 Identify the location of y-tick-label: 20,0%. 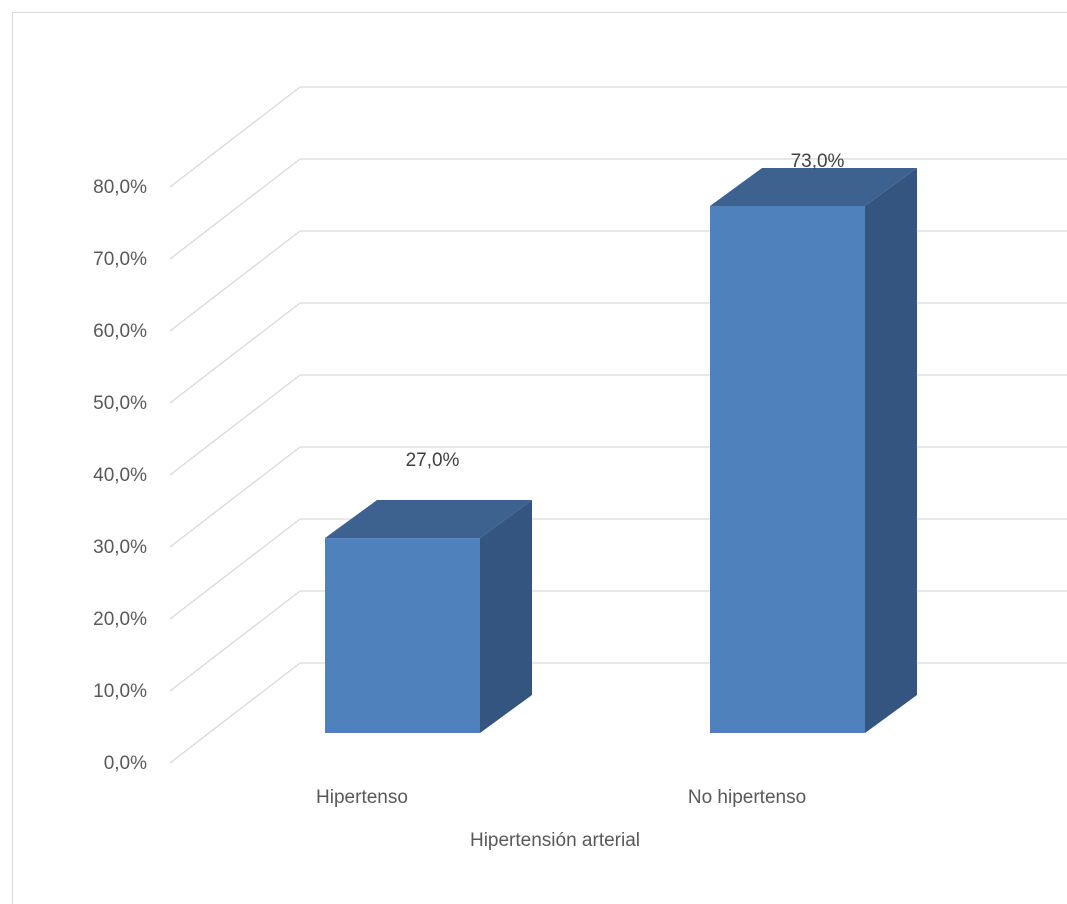
(120, 619).